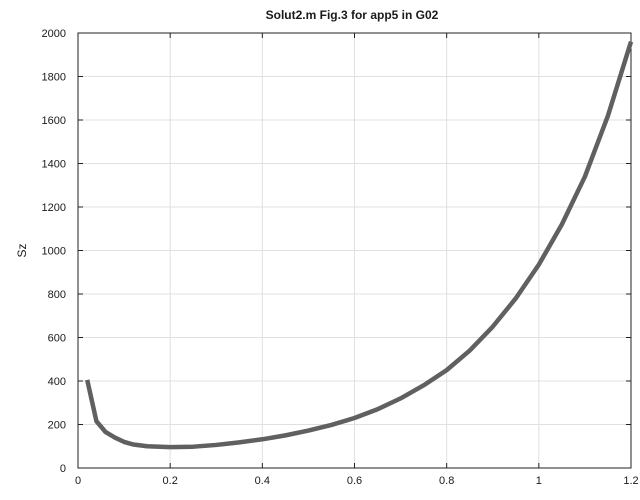  Describe the element at coordinates (54, 34) in the screenshot. I see `y-tick-label: 2000` at that location.